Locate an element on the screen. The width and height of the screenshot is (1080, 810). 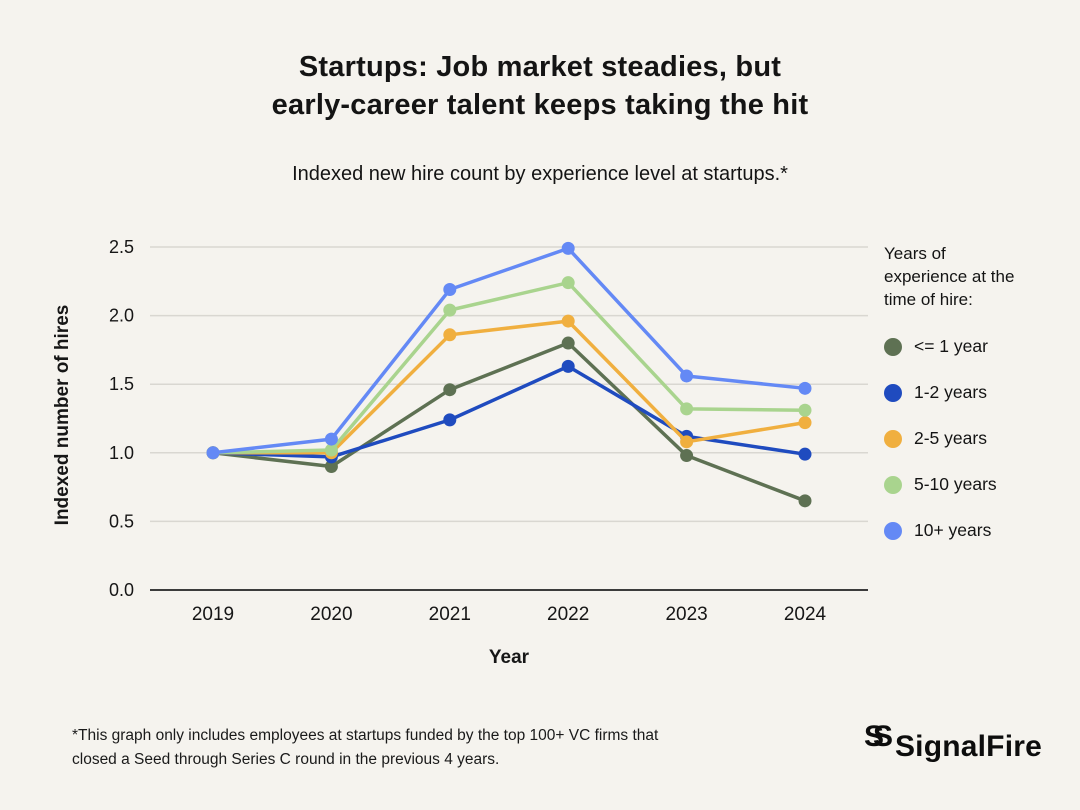
legend-item-label: 2-5 years is located at coordinates (950, 438).